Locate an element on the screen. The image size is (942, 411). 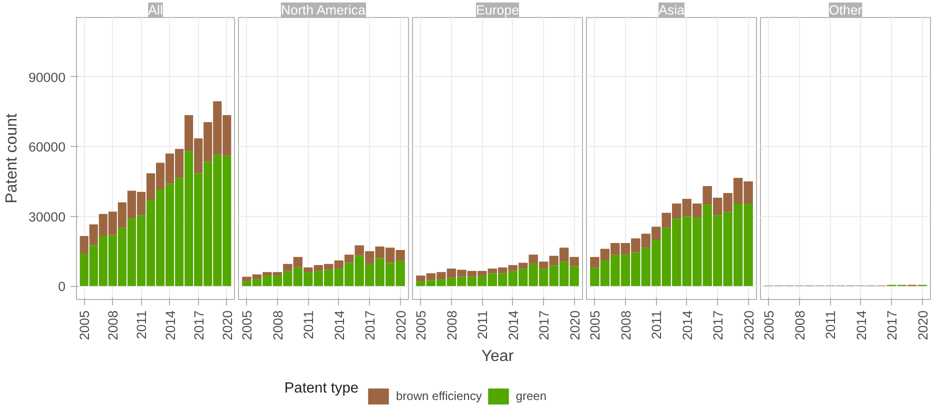
chart-title: Asia is located at coordinates (672, 10).